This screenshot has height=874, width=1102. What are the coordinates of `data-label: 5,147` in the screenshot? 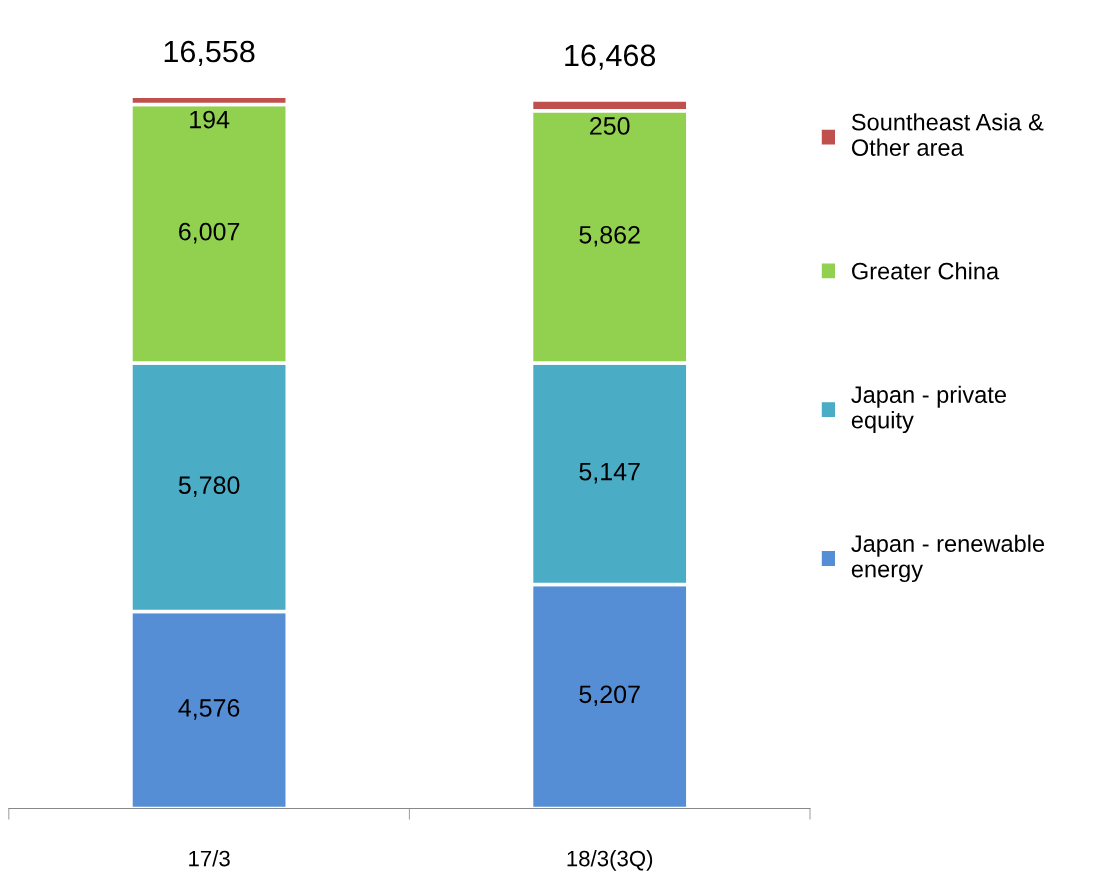 It's located at (609, 473).